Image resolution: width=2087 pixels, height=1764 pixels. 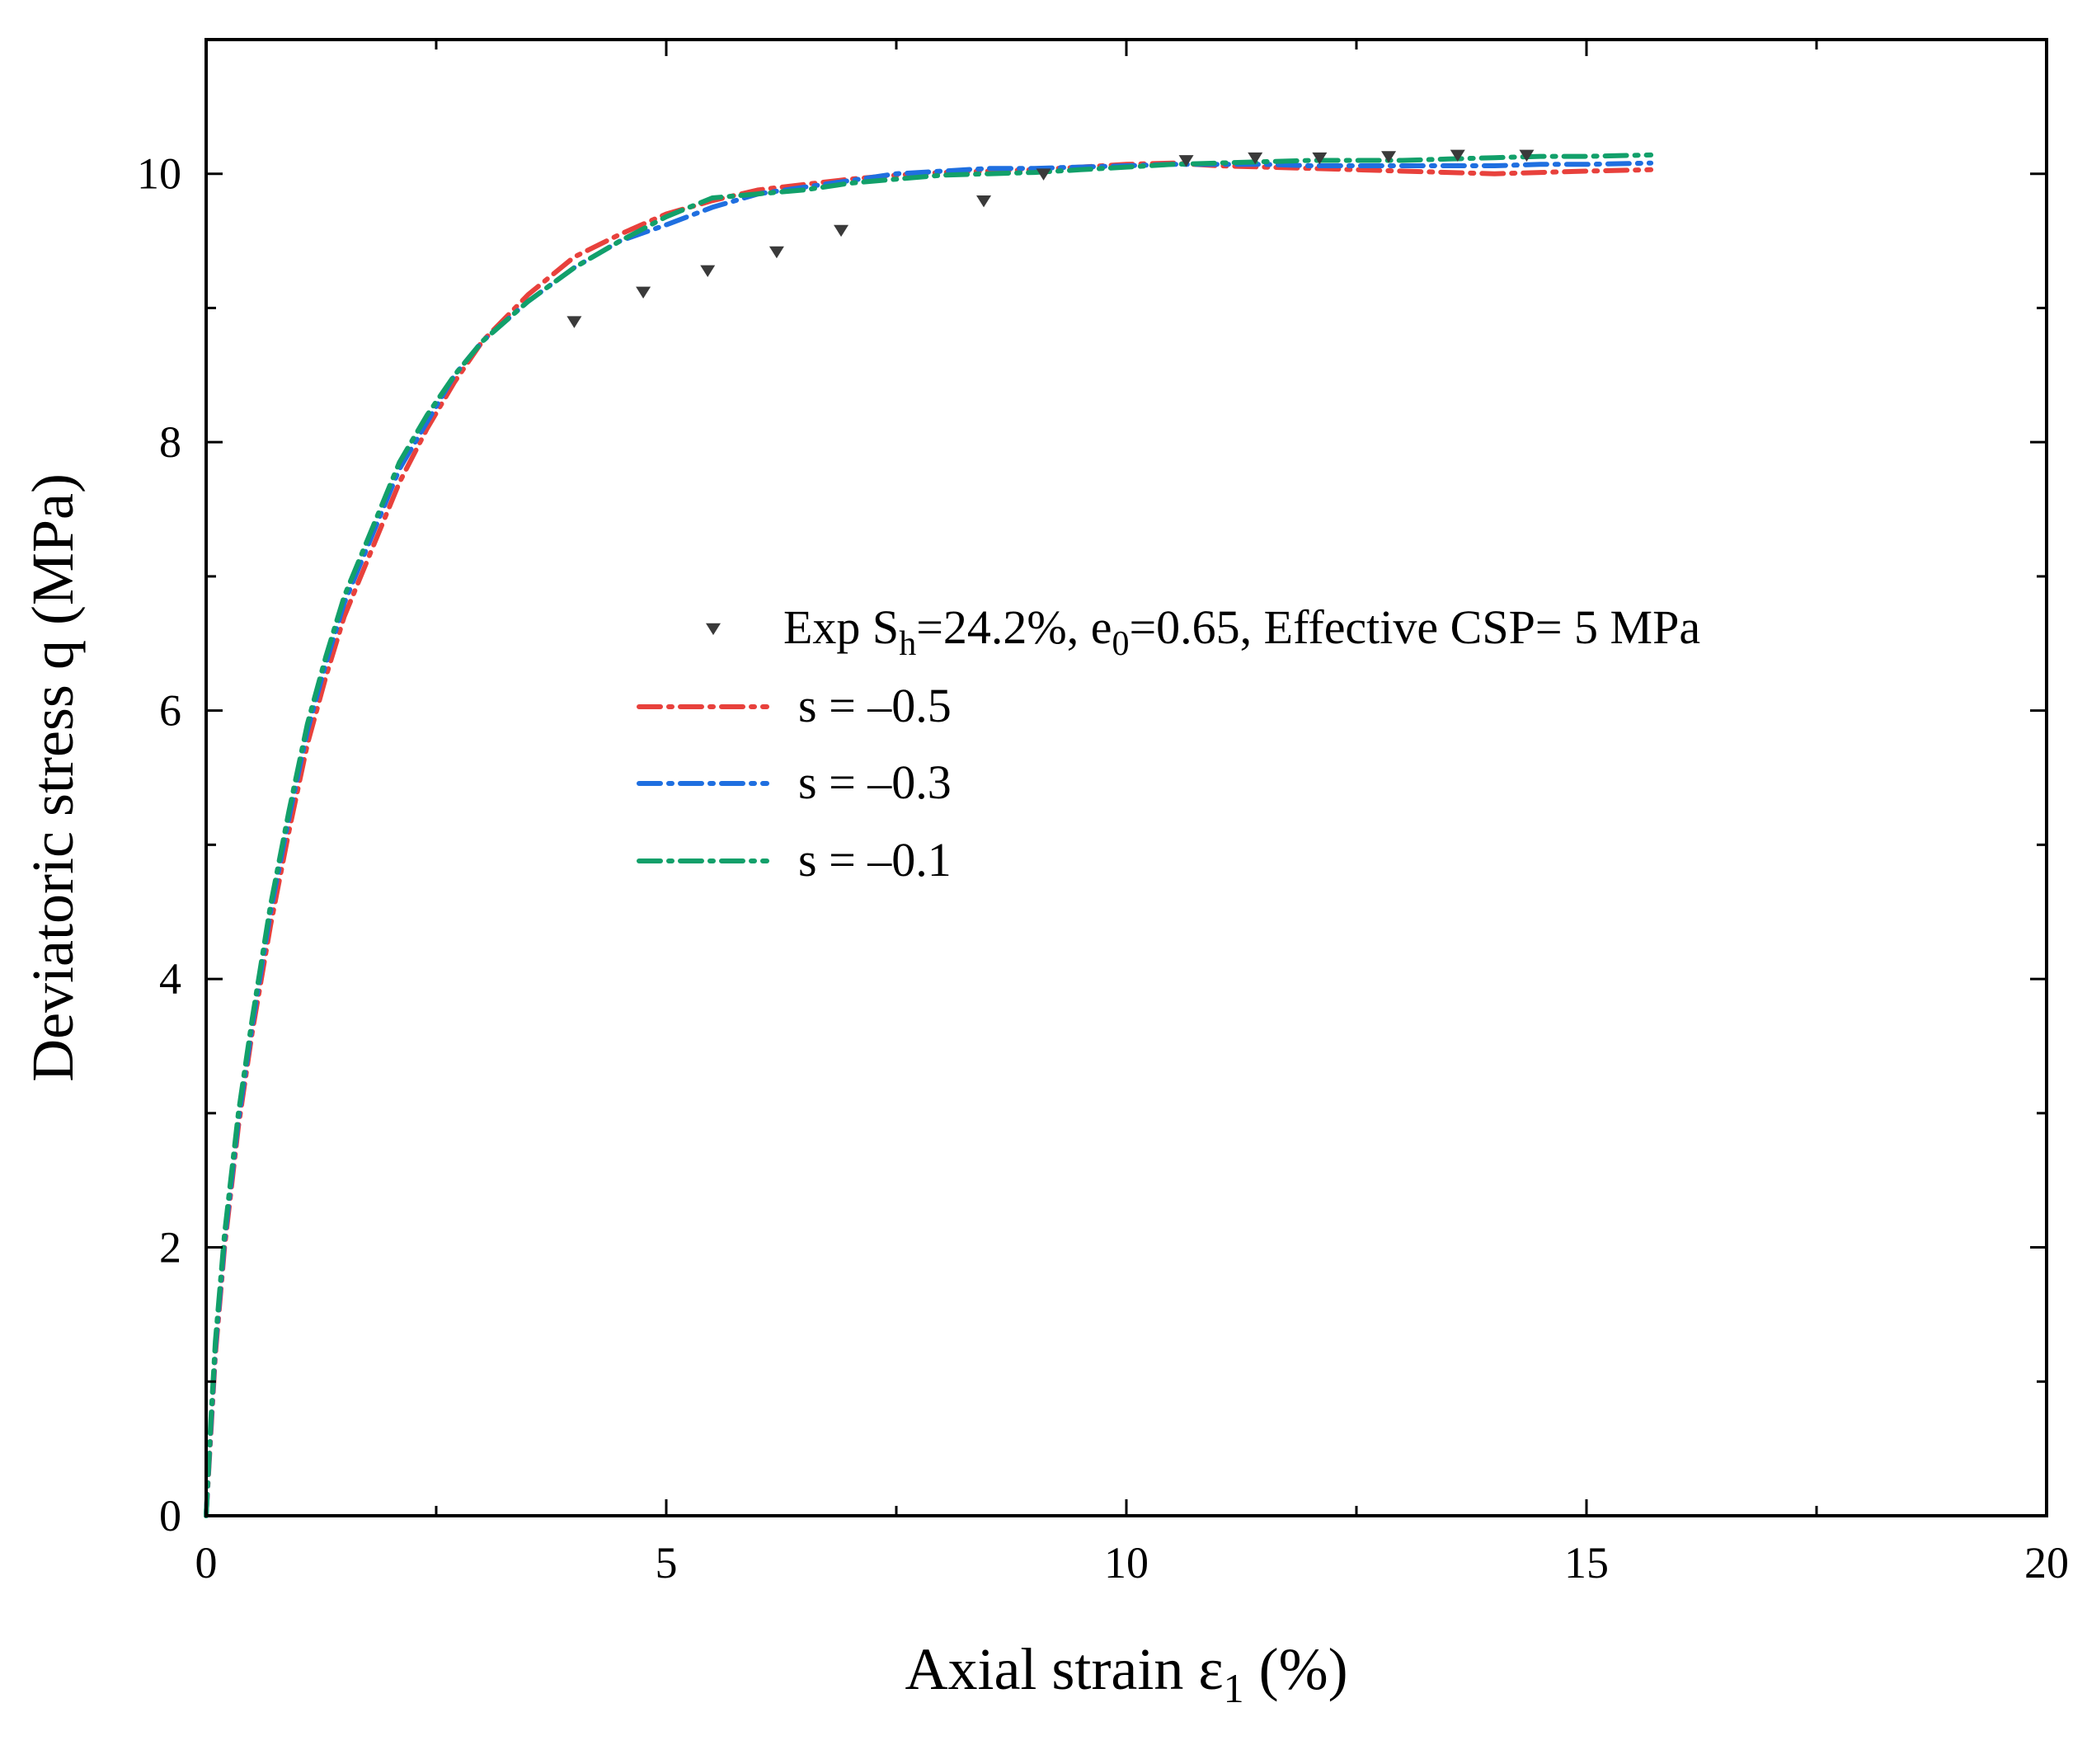 What do you see at coordinates (170, 442) in the screenshot?
I see `y-tick-label: 8` at bounding box center [170, 442].